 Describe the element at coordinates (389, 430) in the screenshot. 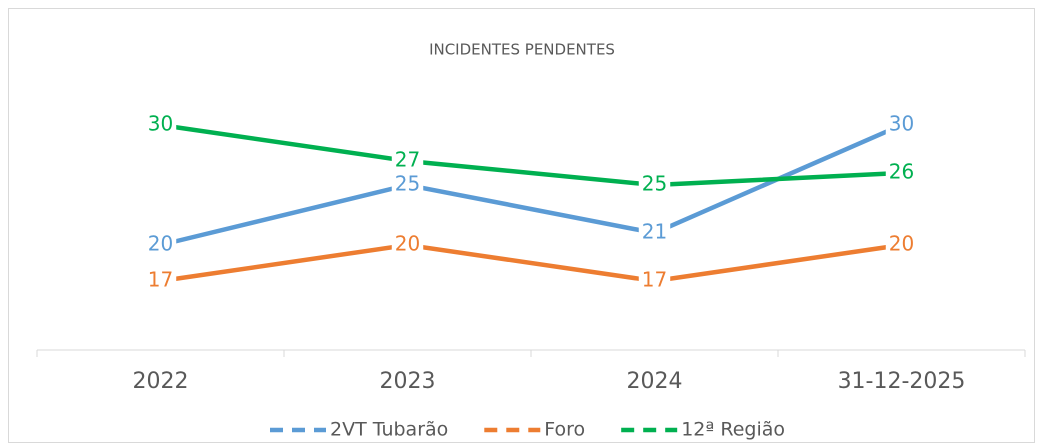

I see `legend-label: 2VT Tubarão` at that location.